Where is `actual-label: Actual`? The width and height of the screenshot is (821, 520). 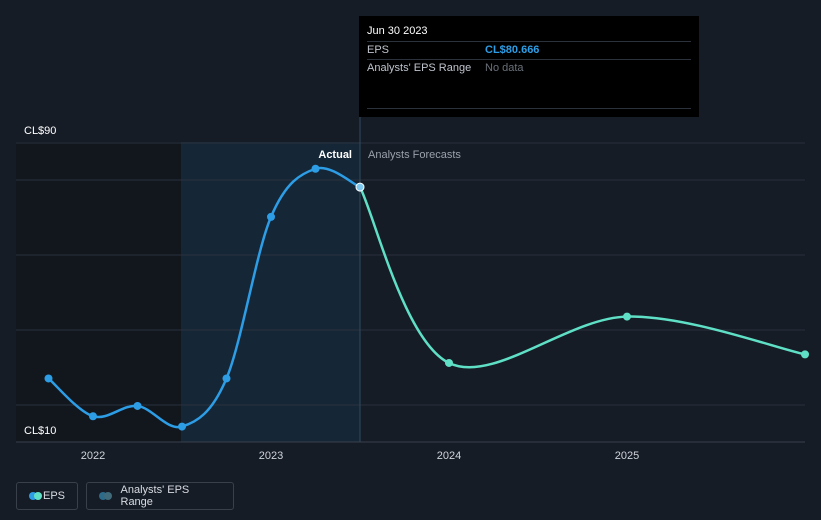
actual-label: Actual is located at coordinates (335, 155).